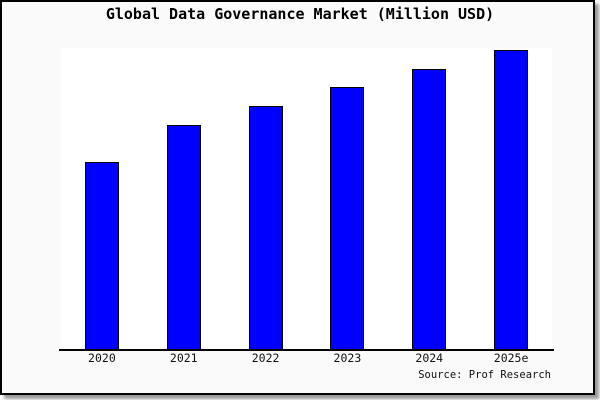  What do you see at coordinates (183, 237) in the screenshot?
I see `bar-2021` at bounding box center [183, 237].